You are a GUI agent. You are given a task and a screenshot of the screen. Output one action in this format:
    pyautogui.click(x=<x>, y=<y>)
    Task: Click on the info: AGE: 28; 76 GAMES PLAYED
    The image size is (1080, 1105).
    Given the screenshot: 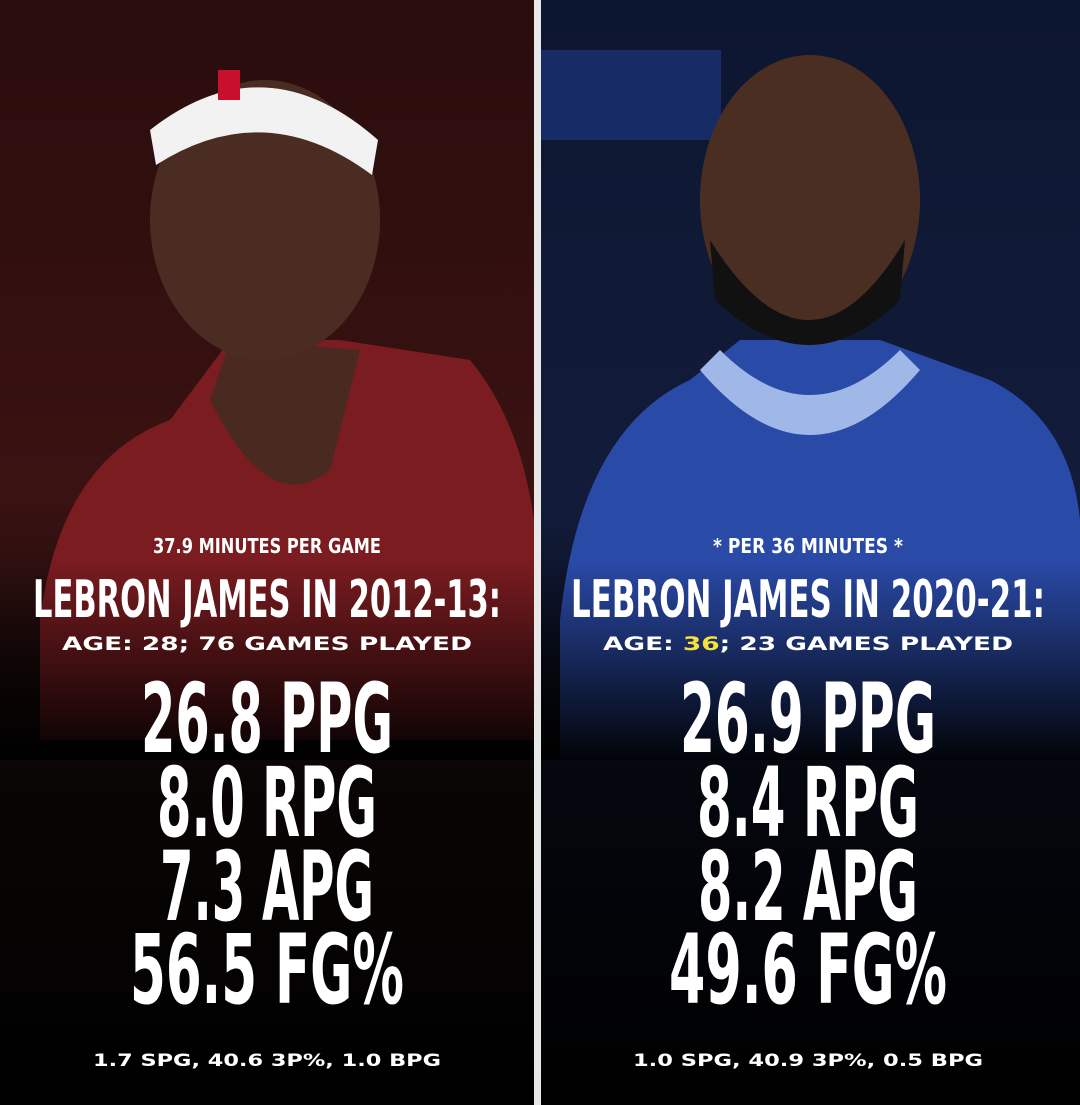 What is the action you would take?
    pyautogui.click(x=267, y=644)
    